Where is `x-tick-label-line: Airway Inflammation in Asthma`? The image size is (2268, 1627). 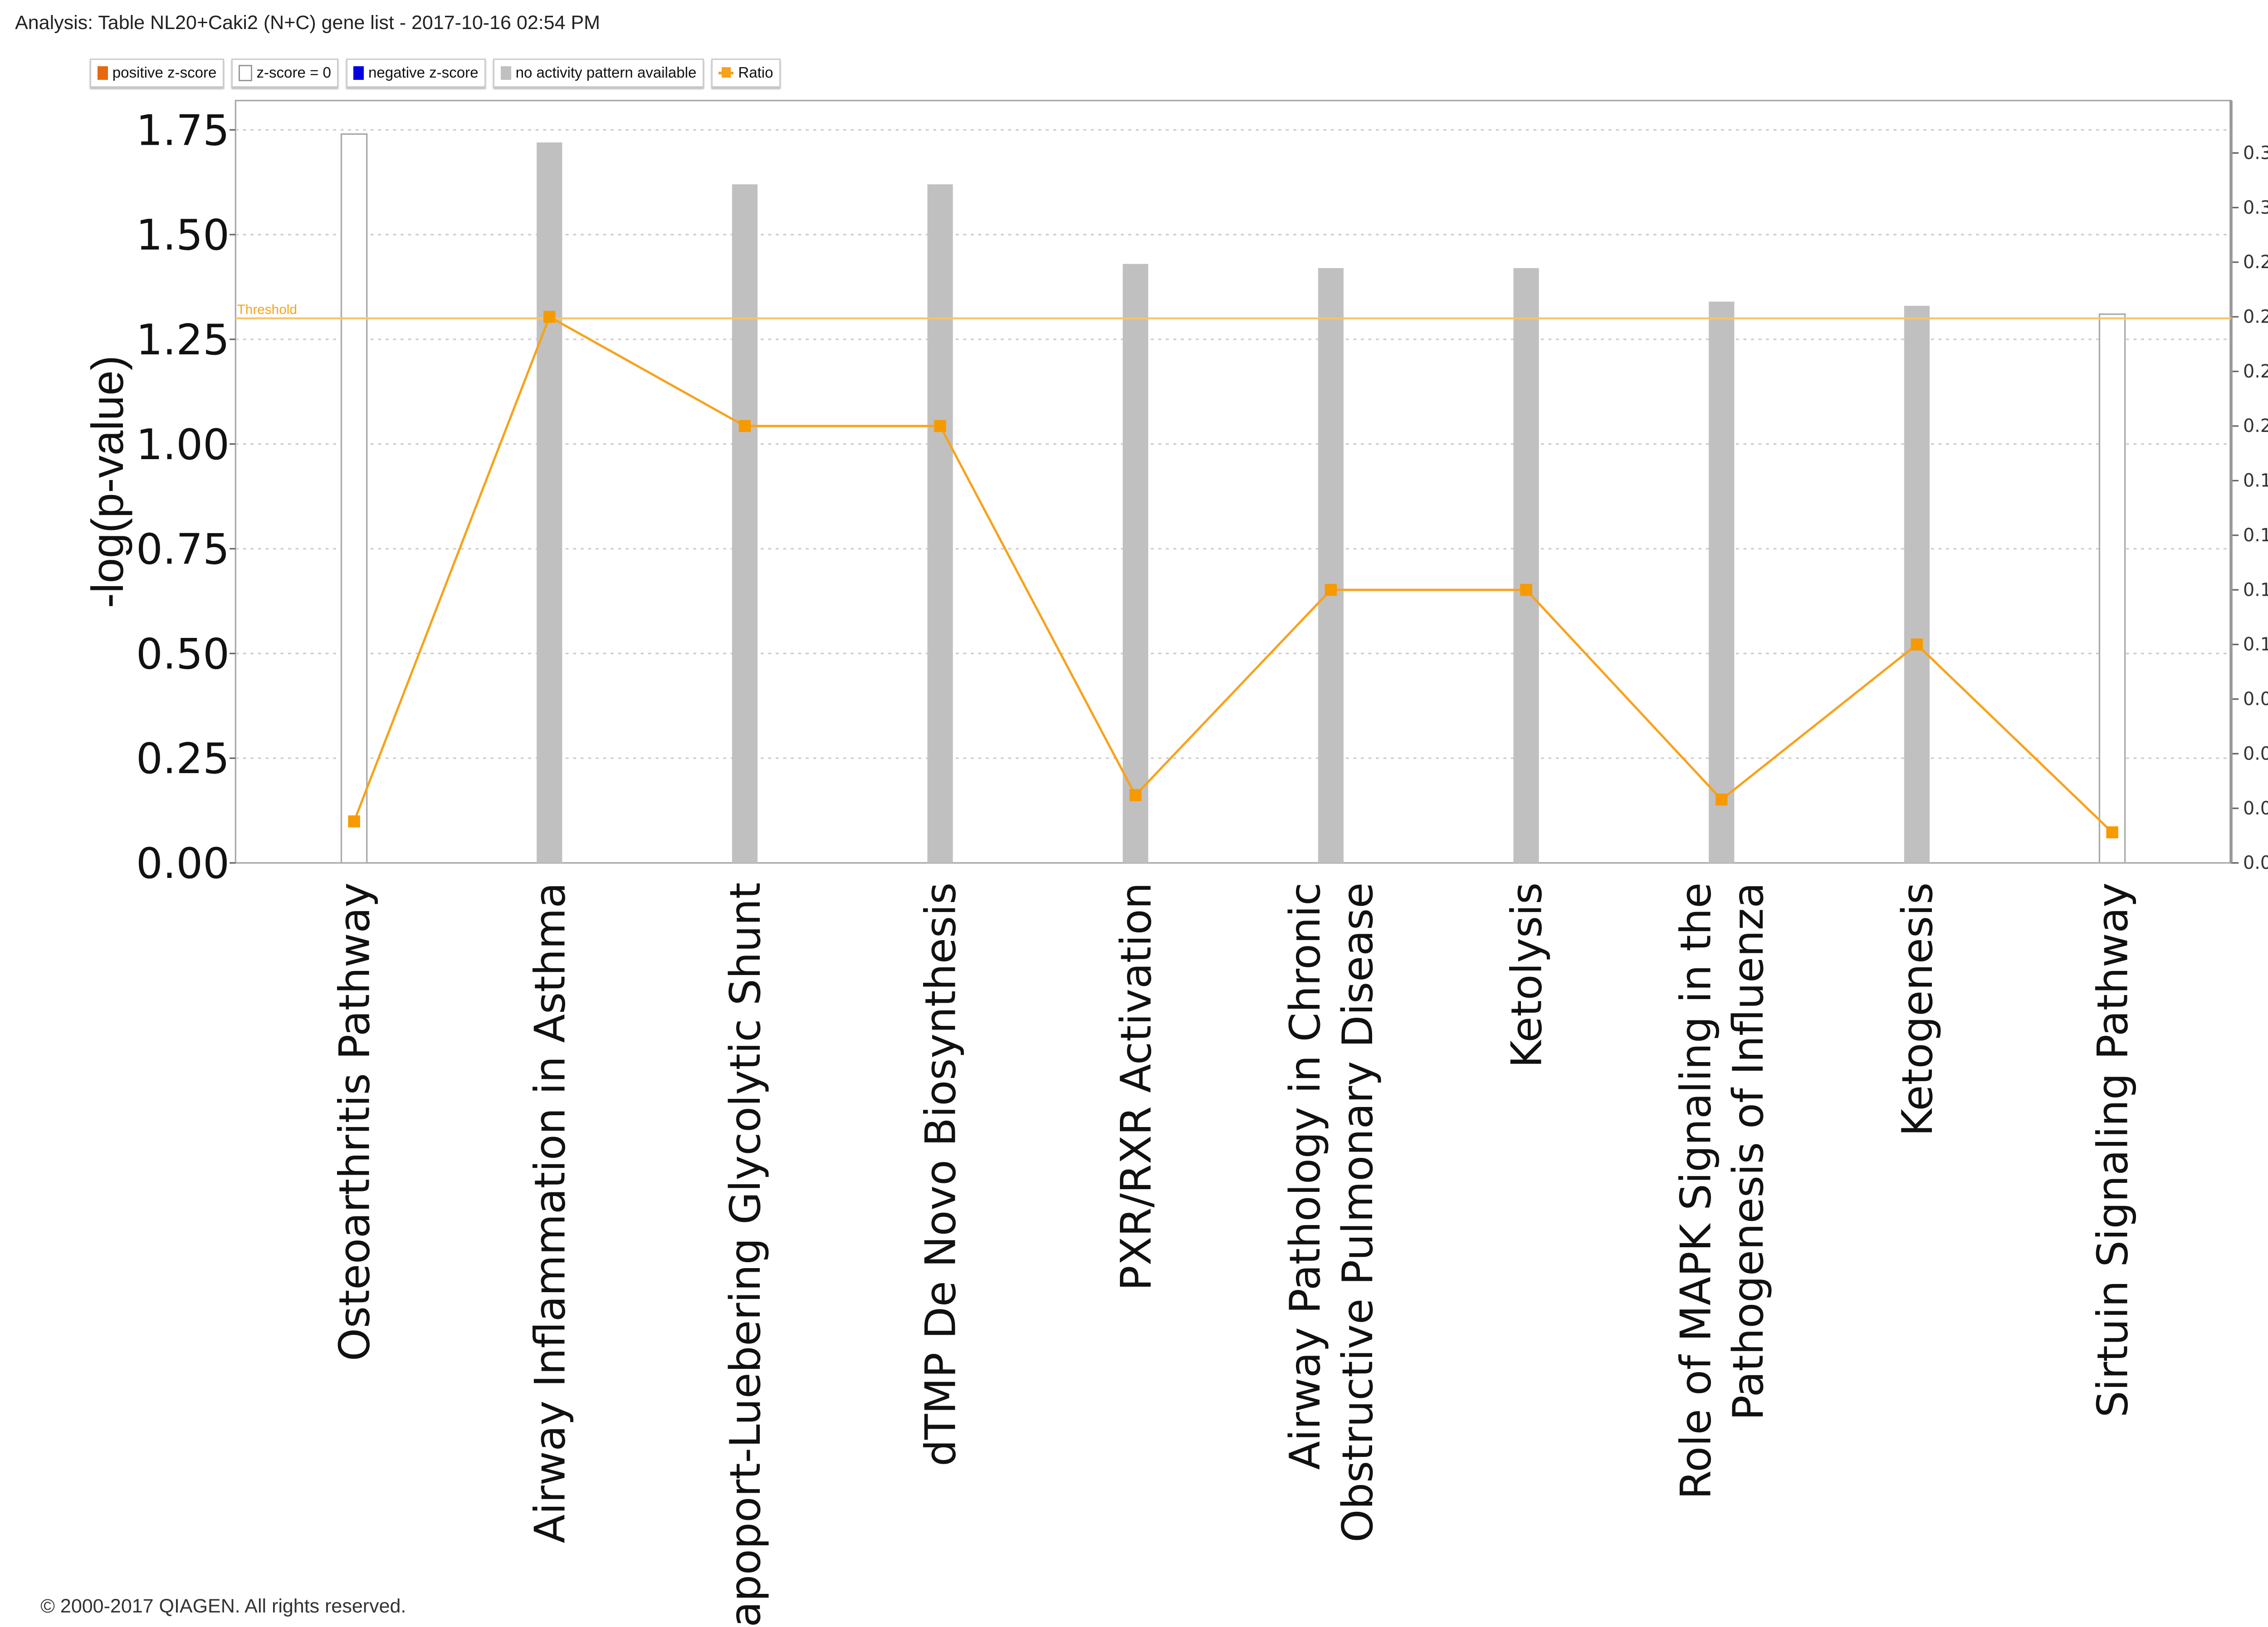 x-tick-label-line: Airway Inflammation in Asthma is located at coordinates (549, 1212).